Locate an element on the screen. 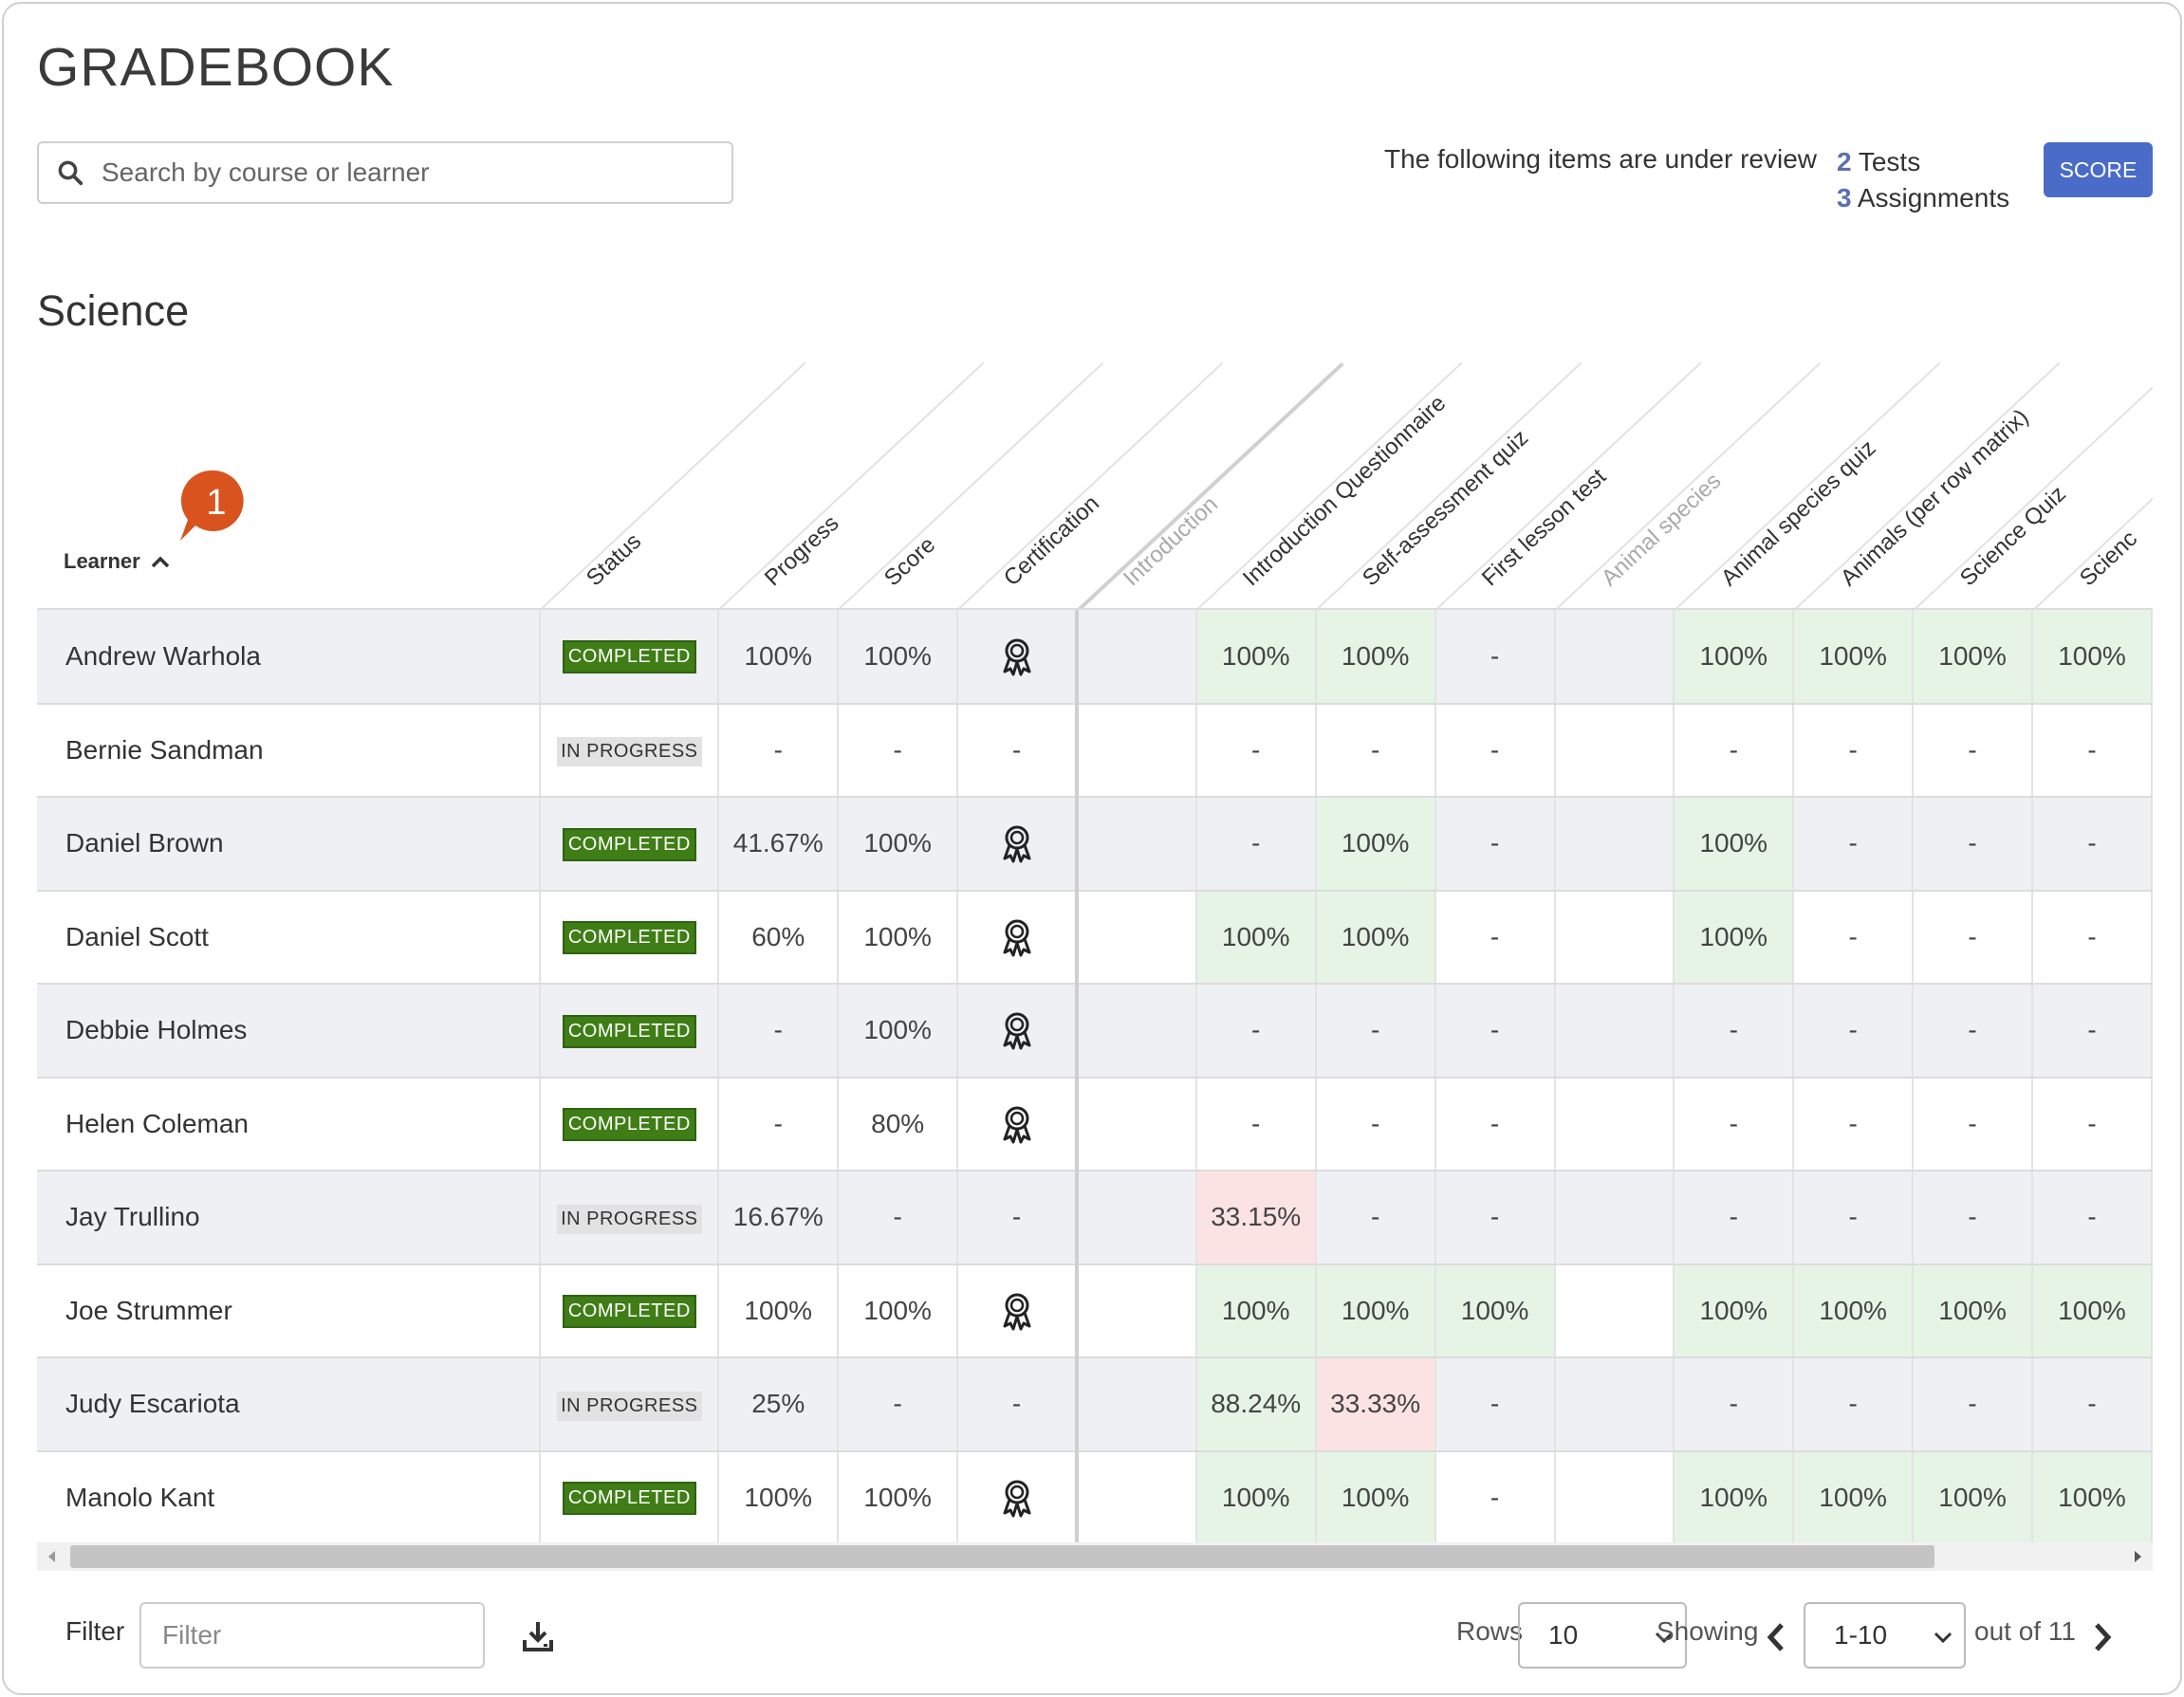 Image resolution: width=2184 pixels, height=1697 pixels. learner-name: Joe Strummer is located at coordinates (289, 1311).